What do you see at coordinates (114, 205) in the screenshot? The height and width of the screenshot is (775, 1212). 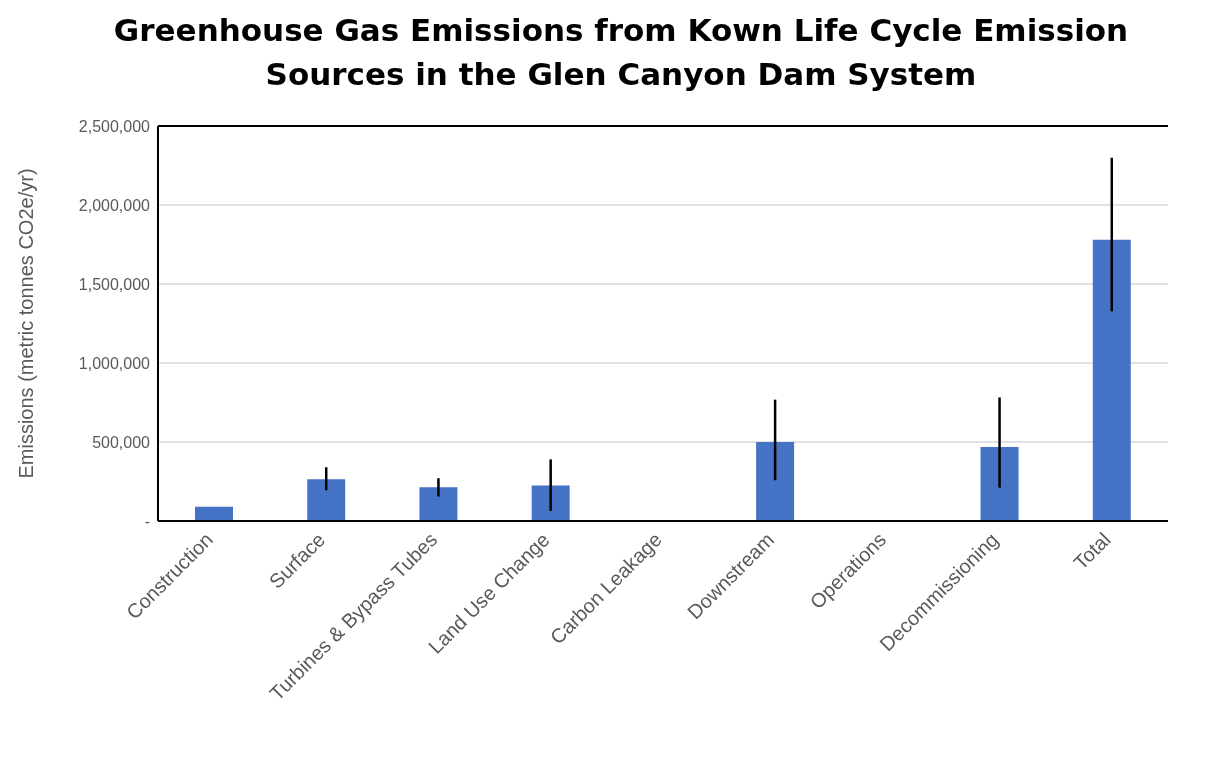 I see `y-tick-label: 2,000,000` at bounding box center [114, 205].